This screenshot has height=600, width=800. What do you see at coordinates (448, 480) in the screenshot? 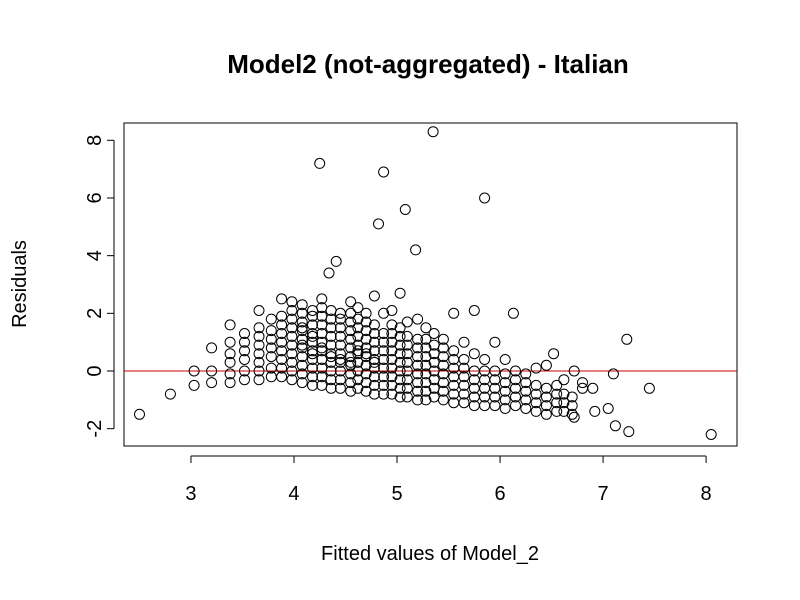
I see `x-axis: 3 4 5 6 7 8` at bounding box center [448, 480].